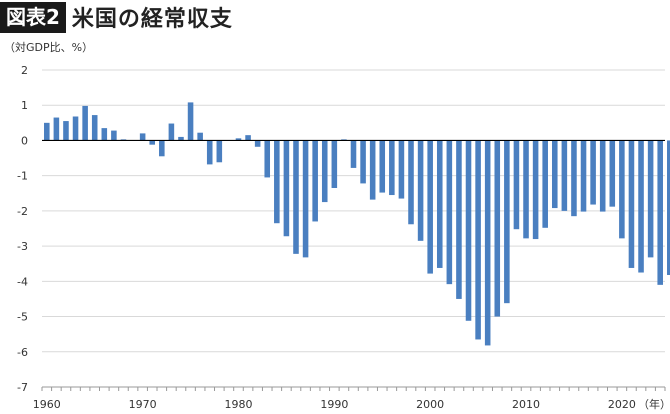 This screenshot has height=414, width=670. I want to click on x-tick-label: 1990, so click(334, 404).